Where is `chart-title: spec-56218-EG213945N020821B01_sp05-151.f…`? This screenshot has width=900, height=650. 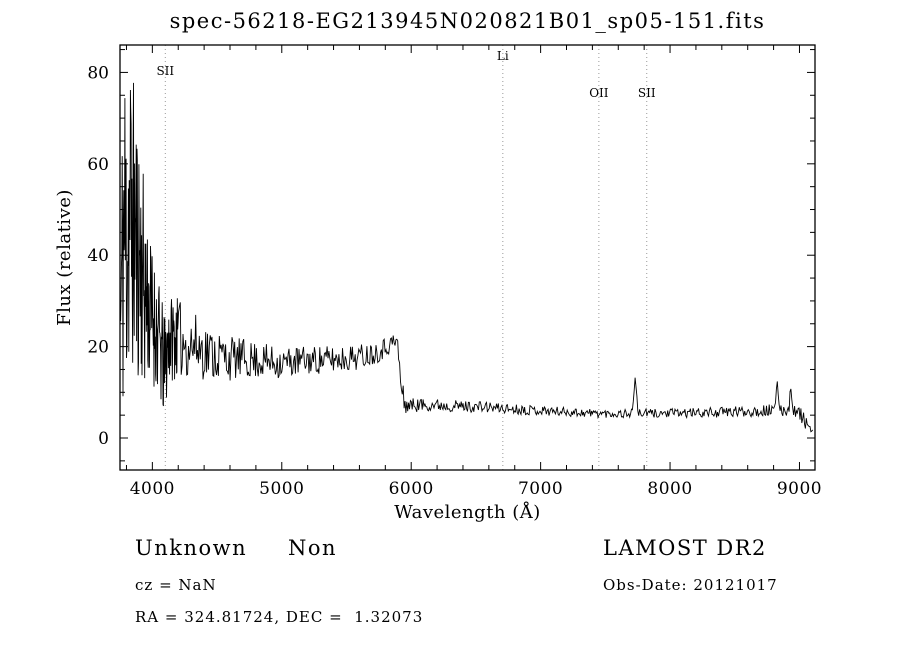
chart-title: spec-56218-EG213945N020821B01_sp05-151.f… is located at coordinates (468, 21).